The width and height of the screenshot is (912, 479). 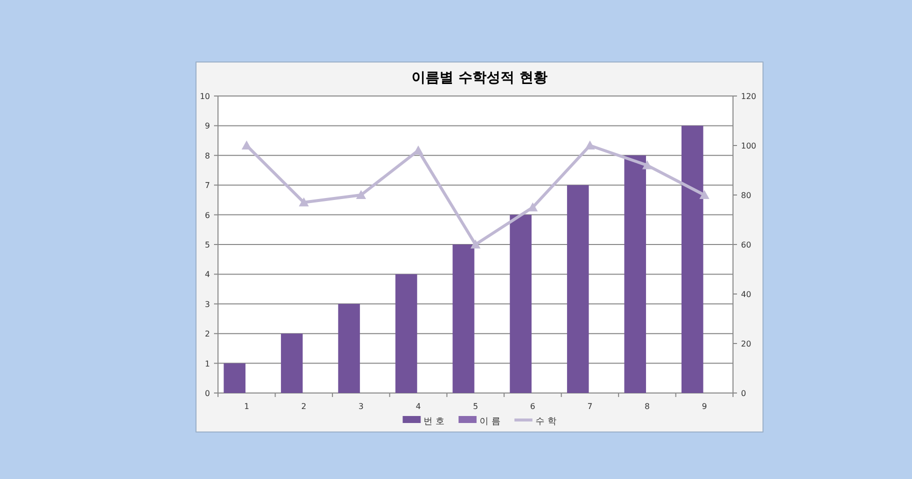 I want to click on y2-tick-label: 40, so click(x=746, y=294).